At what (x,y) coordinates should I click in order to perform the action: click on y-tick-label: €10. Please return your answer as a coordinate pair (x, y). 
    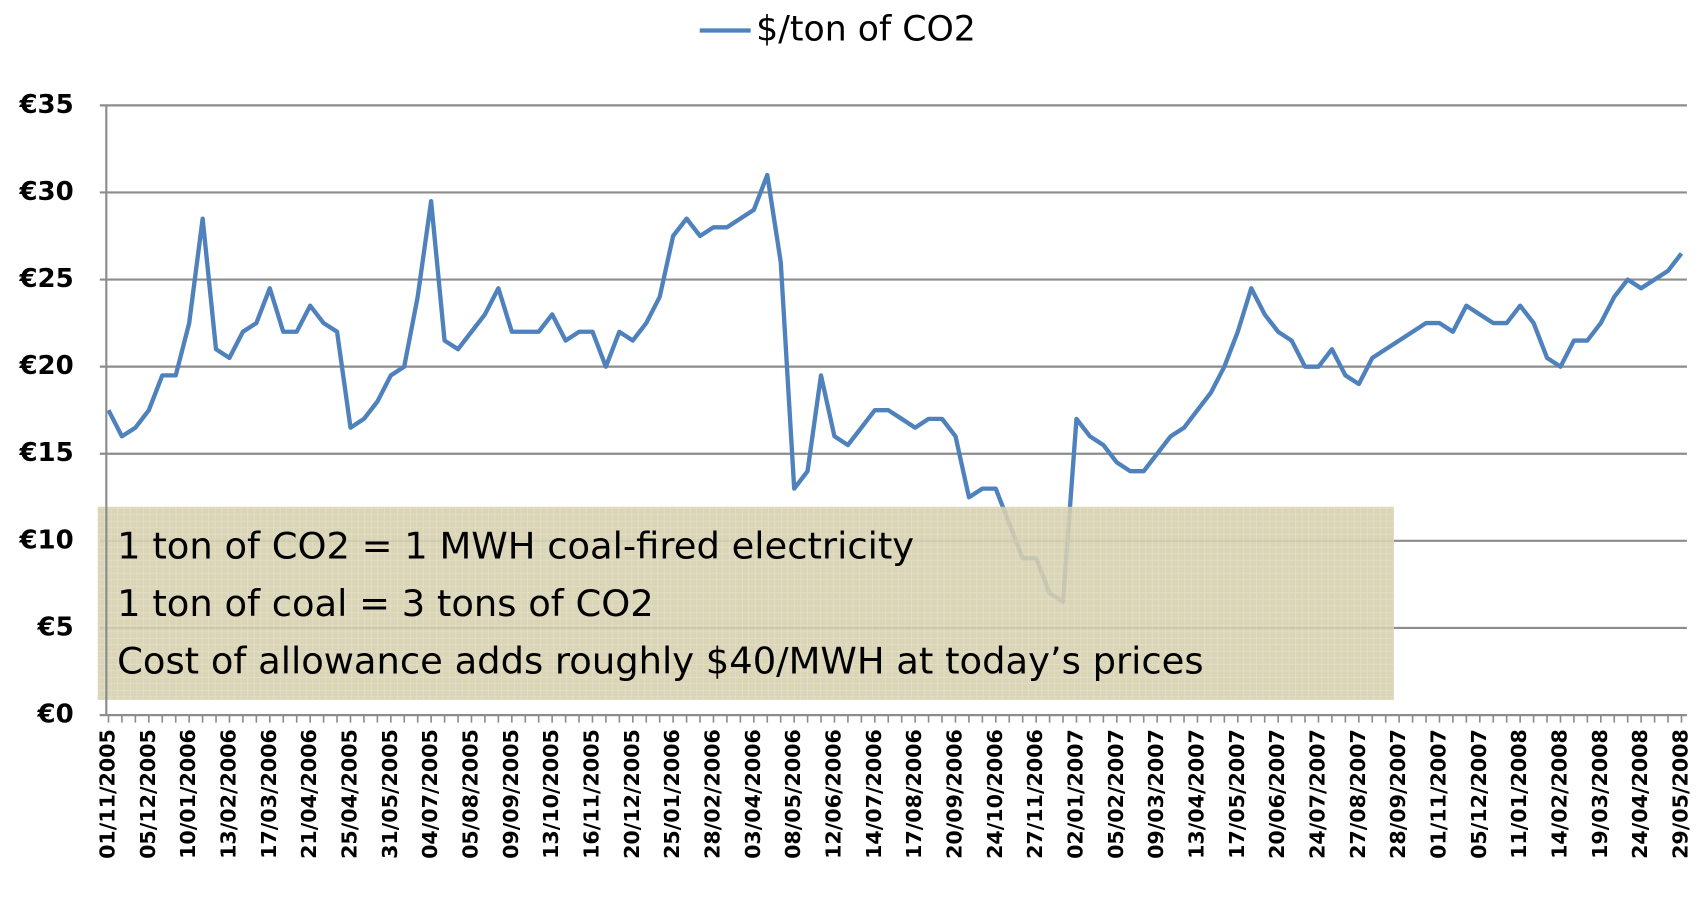
    Looking at the image, I should click on (45, 540).